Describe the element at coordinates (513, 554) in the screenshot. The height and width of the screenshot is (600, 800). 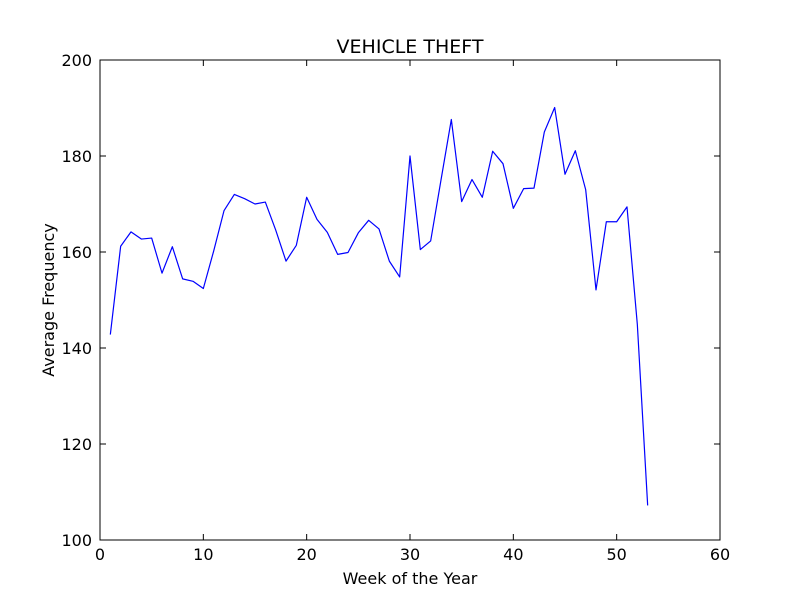
I see `x-tick-label: 40` at that location.